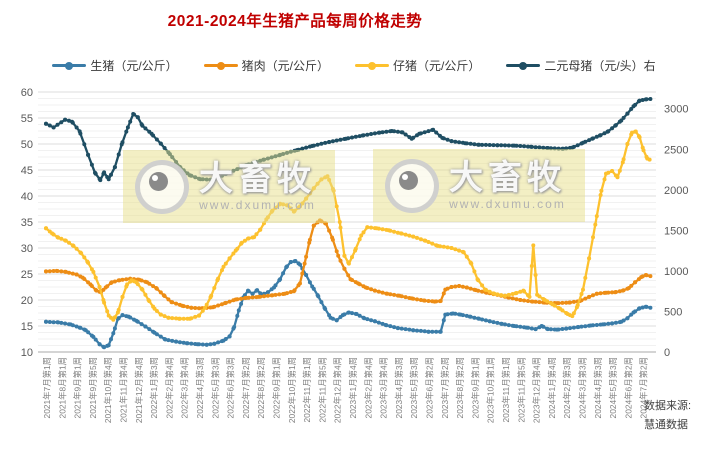 The width and height of the screenshot is (708, 467). What do you see at coordinates (676, 231) in the screenshot?
I see `right-axis-tick-label: 1500` at bounding box center [676, 231].